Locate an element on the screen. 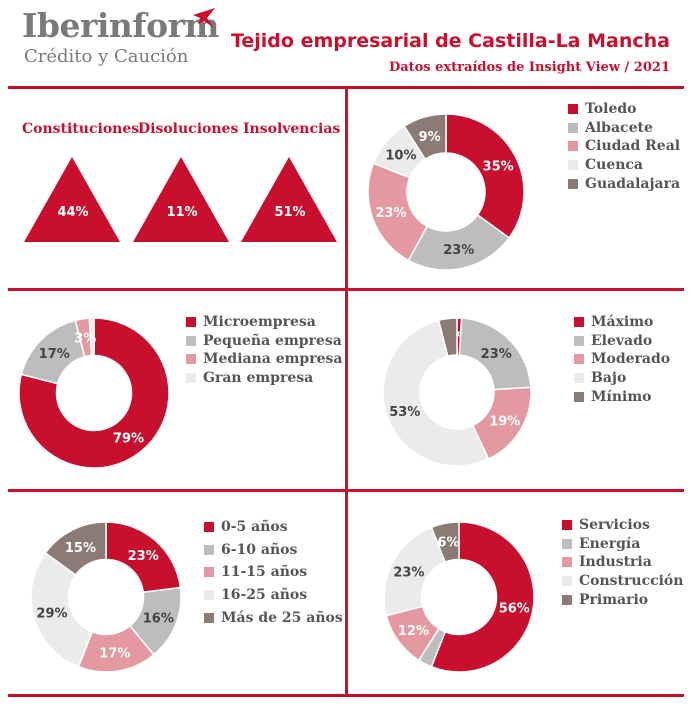  page-title: Tejido empresarial de Castilla-La Mancha is located at coordinates (450, 41).